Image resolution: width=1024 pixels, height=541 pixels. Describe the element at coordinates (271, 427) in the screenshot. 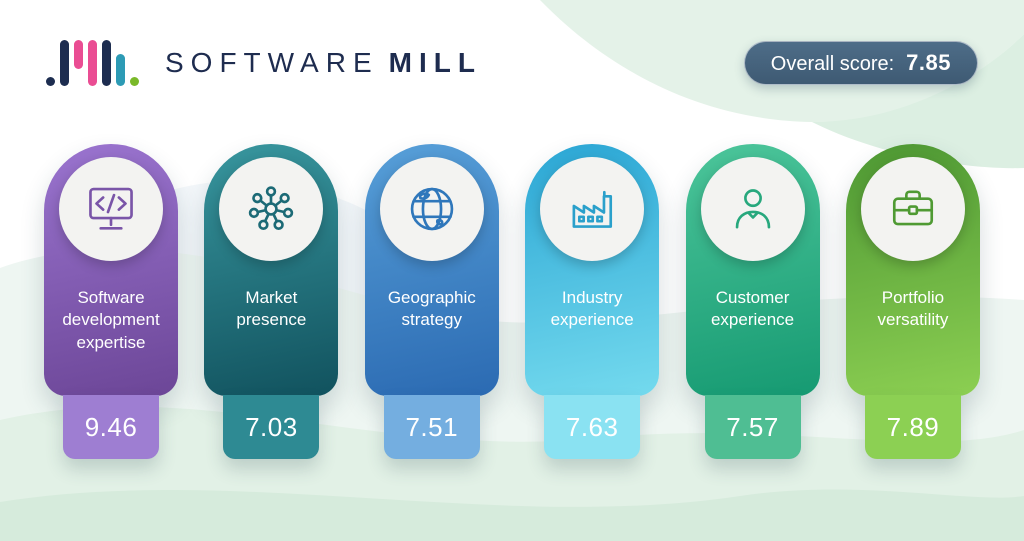

I see `card-score: 7.03` at that location.